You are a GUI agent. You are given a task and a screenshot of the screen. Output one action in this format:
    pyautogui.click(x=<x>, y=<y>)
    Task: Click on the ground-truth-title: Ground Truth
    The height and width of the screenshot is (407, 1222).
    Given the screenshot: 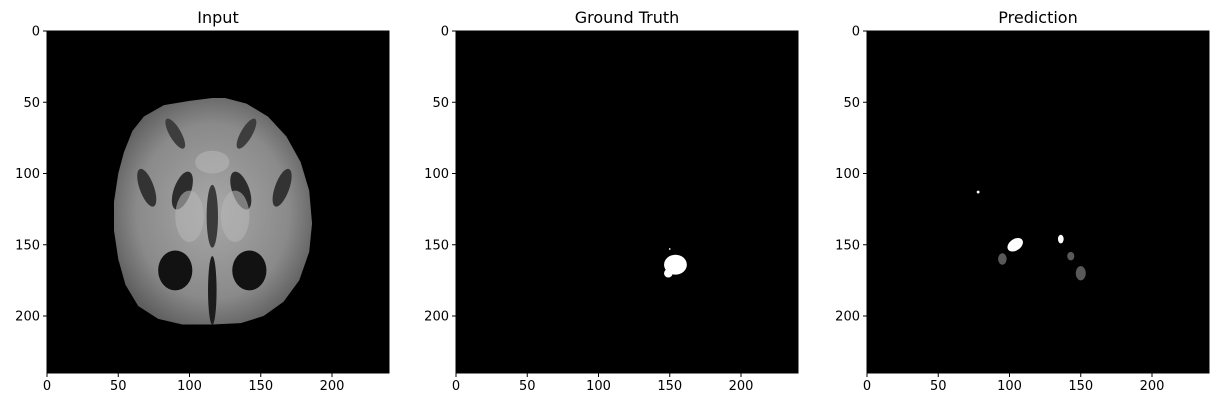 What is the action you would take?
    pyautogui.click(x=627, y=17)
    